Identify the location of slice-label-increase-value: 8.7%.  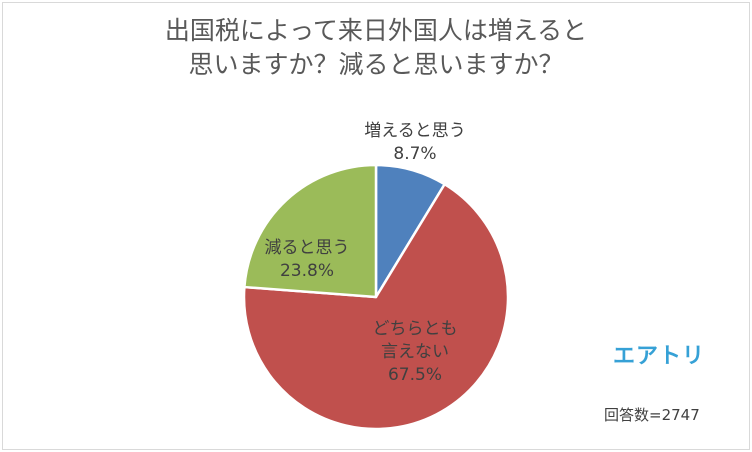
(415, 154).